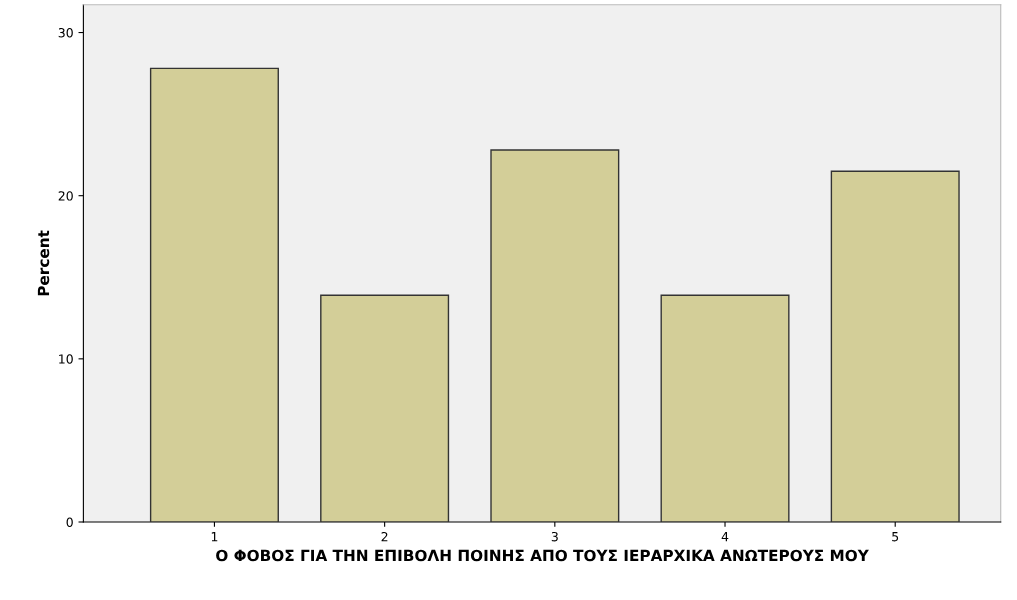 The height and width of the screenshot is (600, 1017). What do you see at coordinates (895, 537) in the screenshot?
I see `x-tick-label: 5` at bounding box center [895, 537].